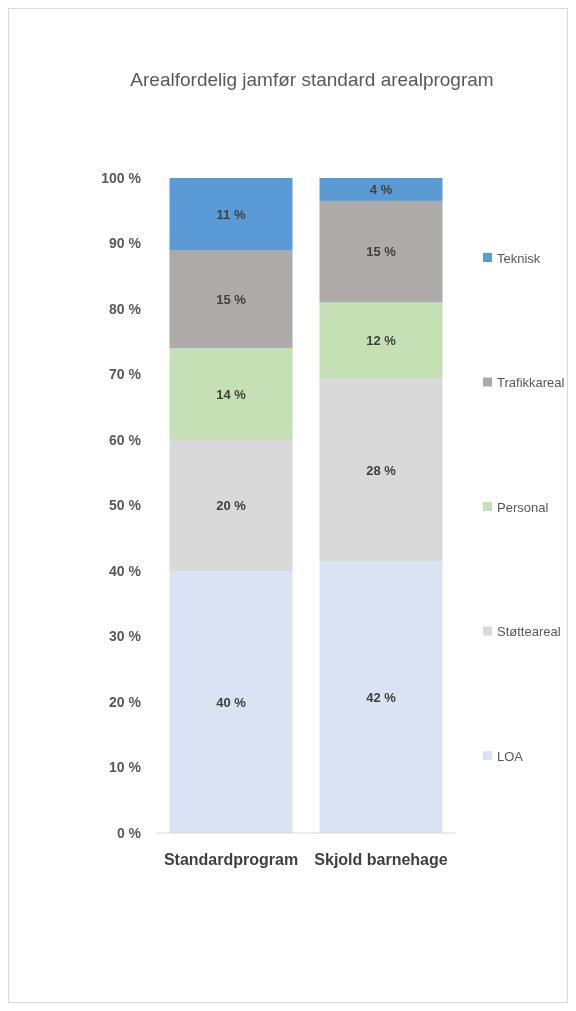 The image size is (576, 1011). I want to click on y-tick-label: 80 %, so click(125, 308).